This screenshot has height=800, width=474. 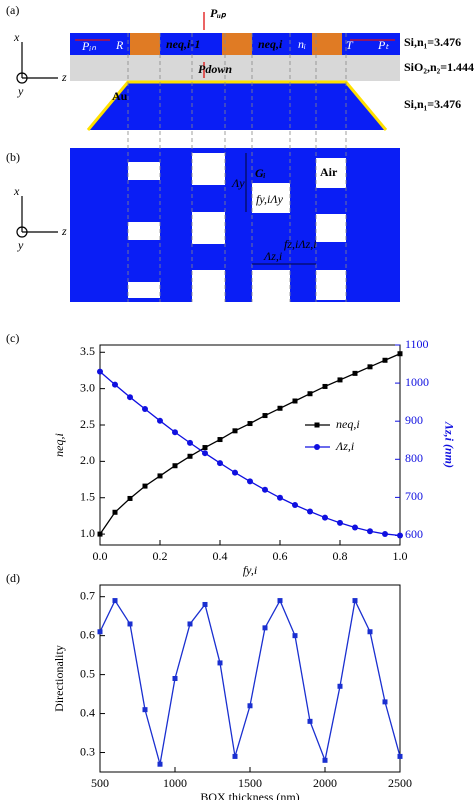 I want to click on sio2-layer, so click(x=235, y=68).